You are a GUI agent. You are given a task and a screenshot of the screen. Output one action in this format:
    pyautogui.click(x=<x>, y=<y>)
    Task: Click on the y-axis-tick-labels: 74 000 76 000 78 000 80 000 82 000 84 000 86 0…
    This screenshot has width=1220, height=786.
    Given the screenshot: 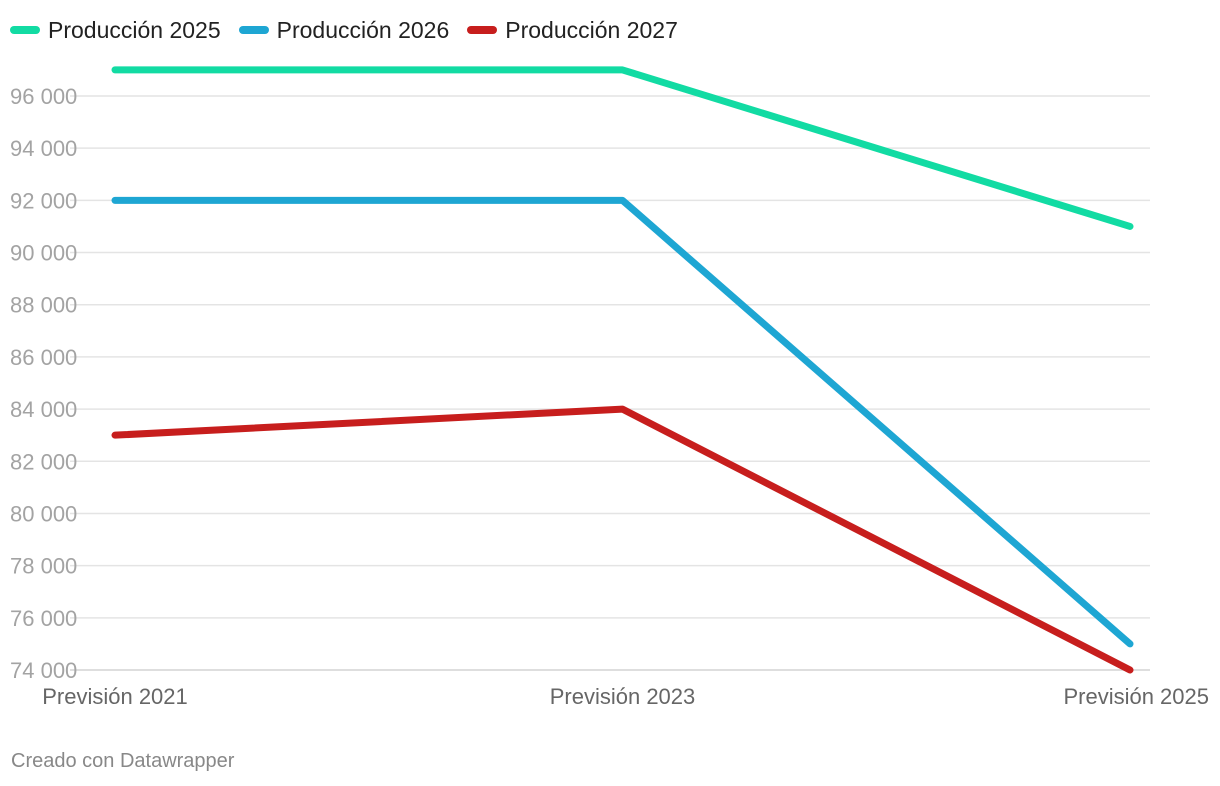 What is the action you would take?
    pyautogui.click(x=43, y=383)
    